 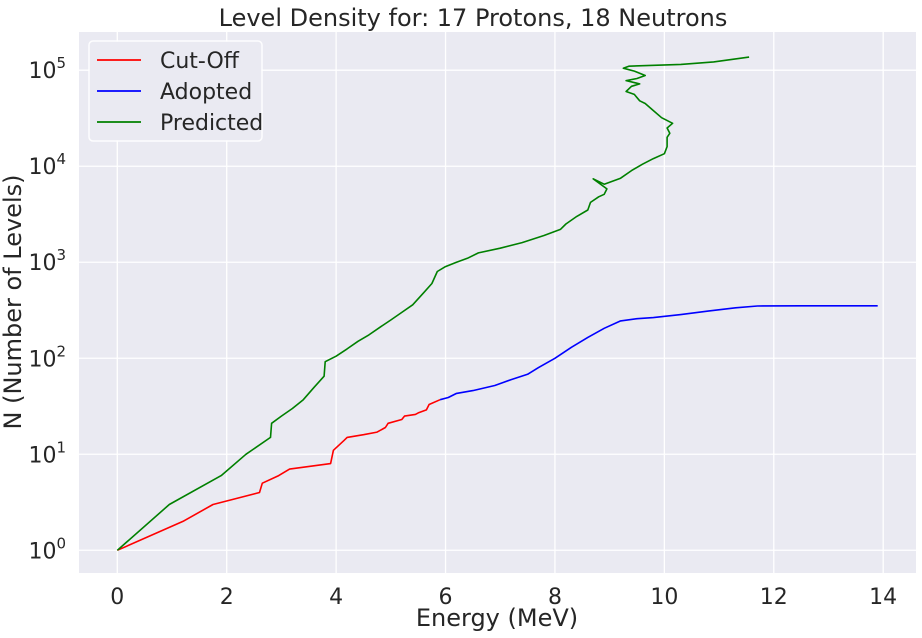 I want to click on x-tick-label: 14, so click(x=883, y=597).